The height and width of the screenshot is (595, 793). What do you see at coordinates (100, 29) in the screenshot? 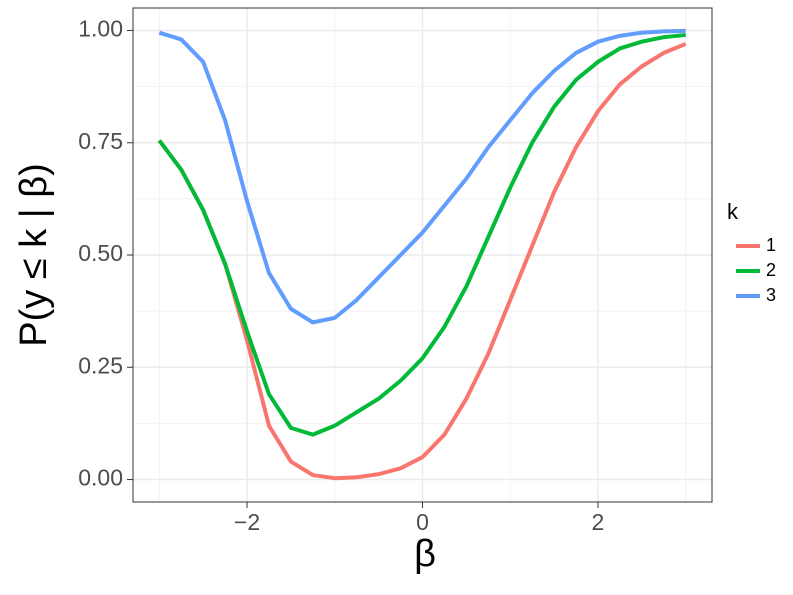
I see `y-tick-label: 1.00` at bounding box center [100, 29].